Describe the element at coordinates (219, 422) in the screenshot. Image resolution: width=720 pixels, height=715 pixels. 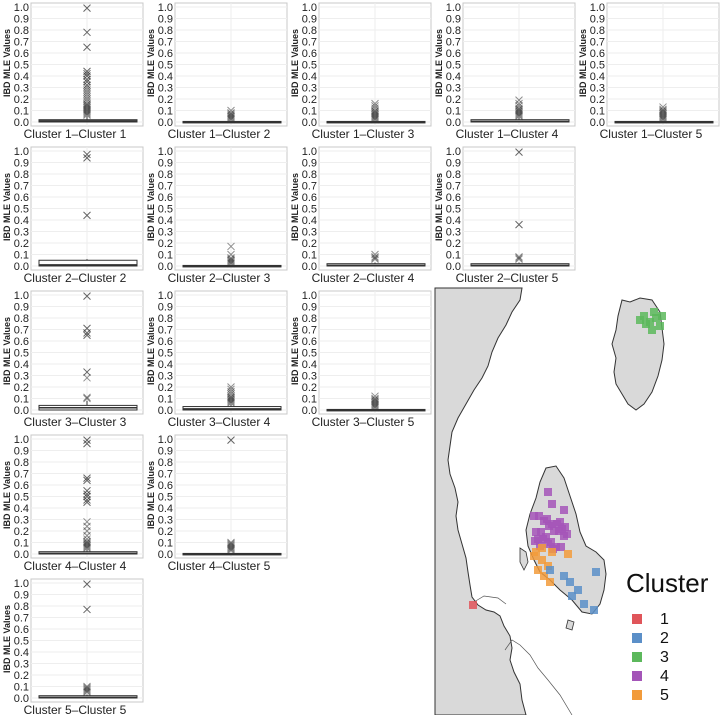
I see `panel-label: Cluster 3–Cluster 4` at that location.